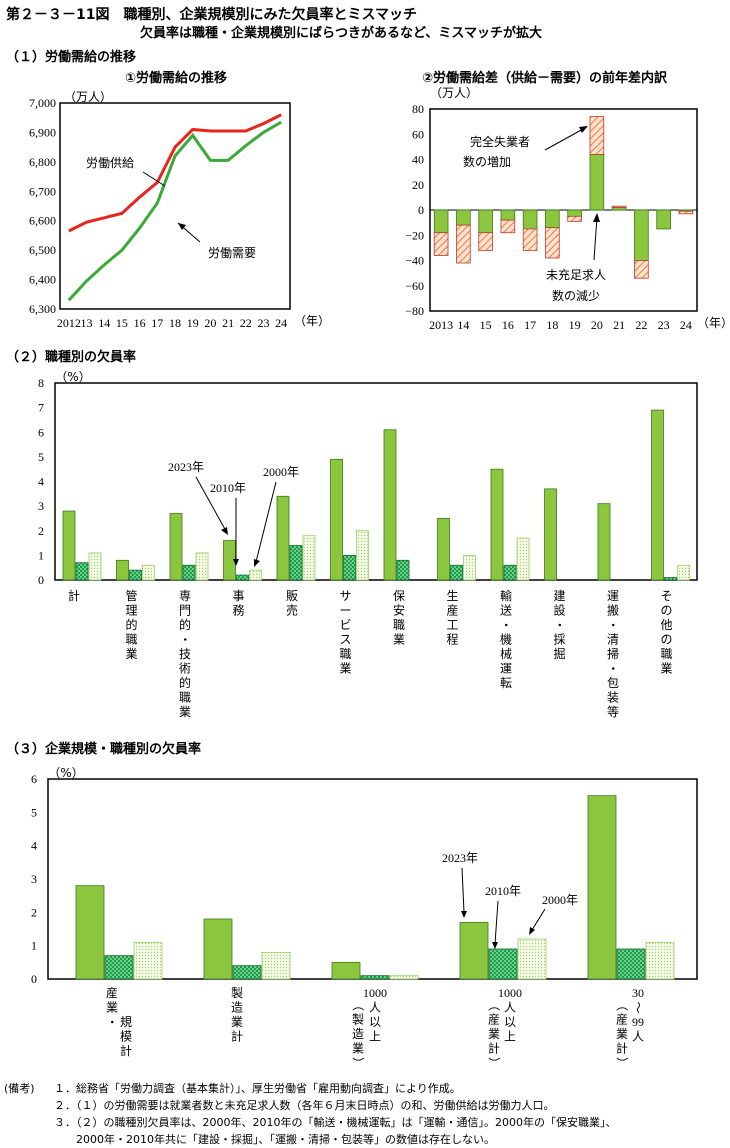  I want to click on chart3-unit-label: （%）, so click(72, 377).